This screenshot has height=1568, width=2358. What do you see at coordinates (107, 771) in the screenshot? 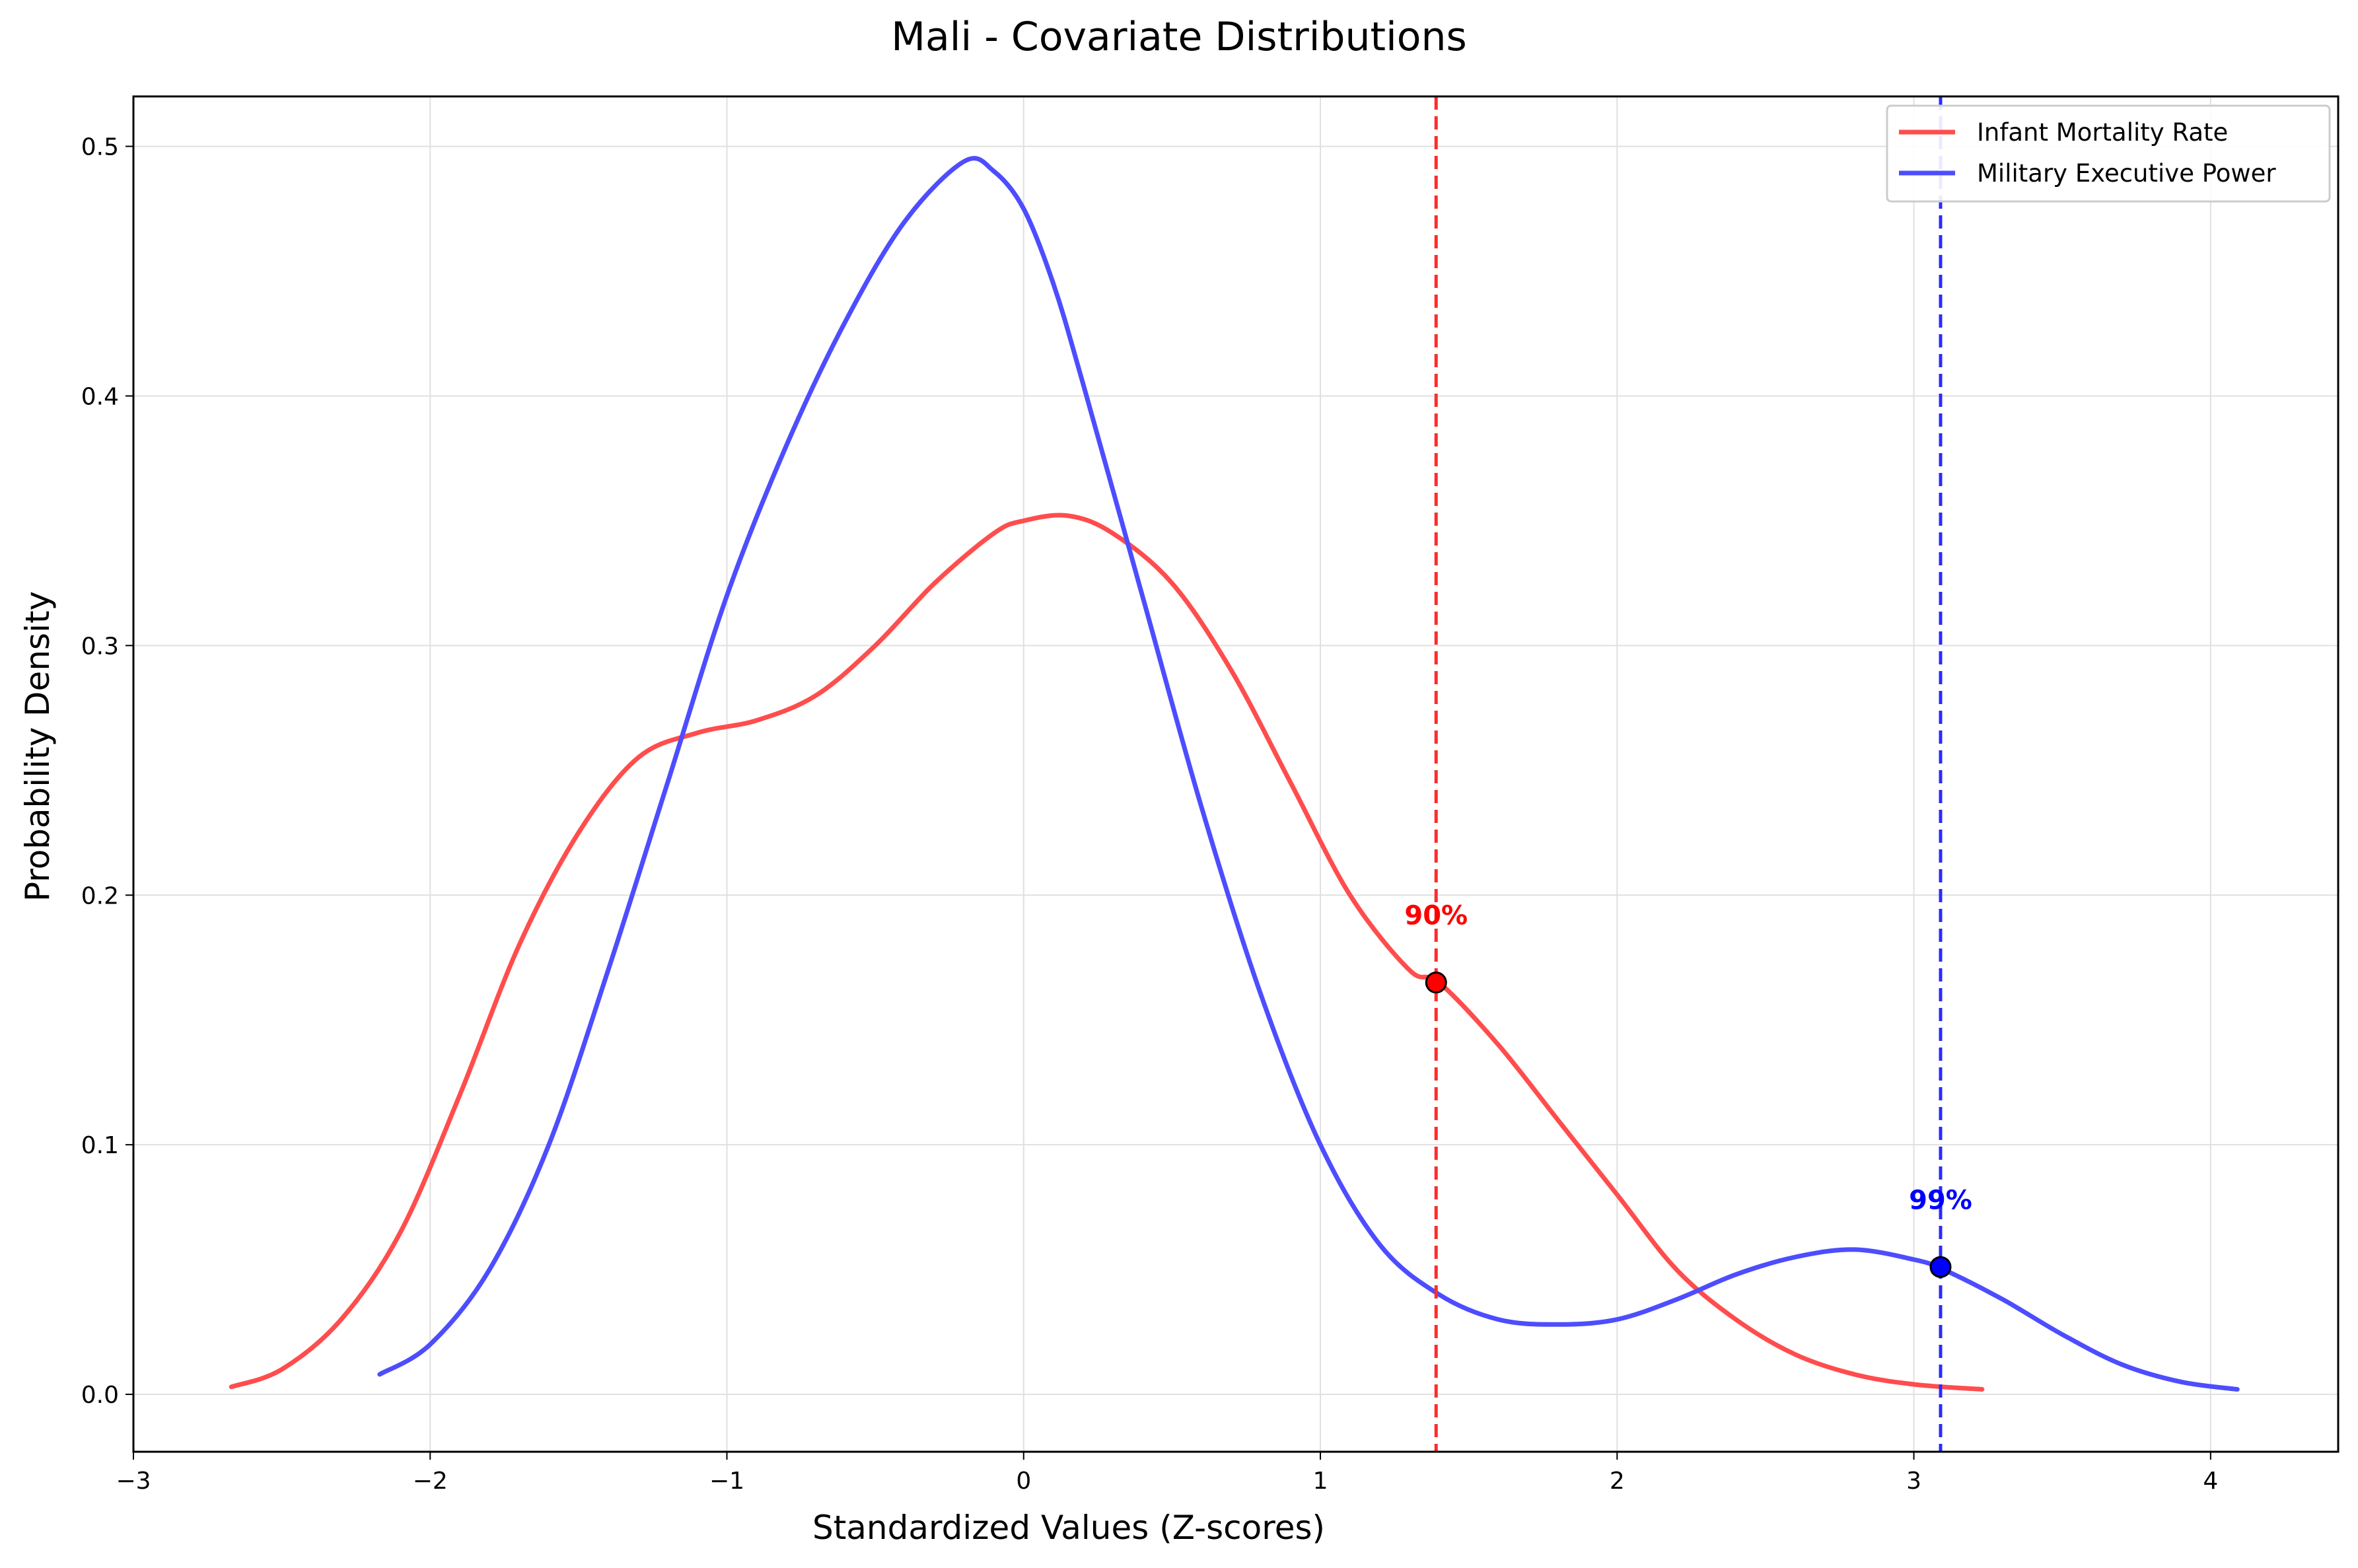
I see `y-axis-ticks: 0.0 0.1 0.2 0.3 0.4 0.5` at bounding box center [107, 771].